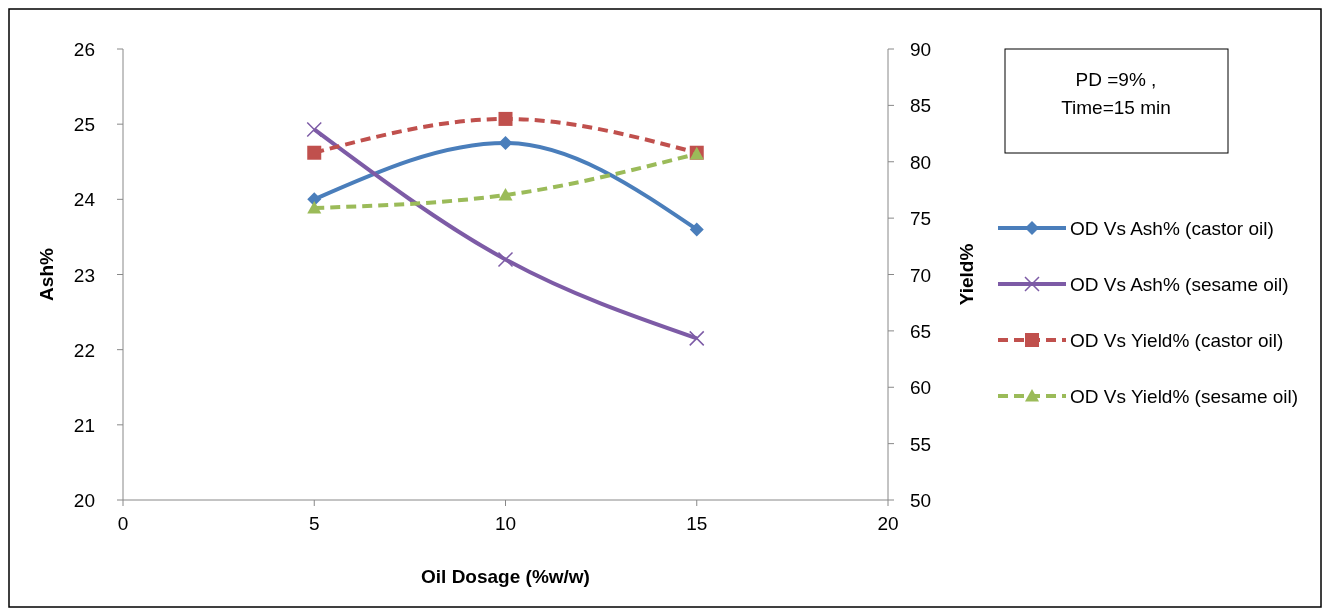 This screenshot has width=1330, height=609. What do you see at coordinates (921, 500) in the screenshot?
I see `y2-tick-label: 50` at bounding box center [921, 500].